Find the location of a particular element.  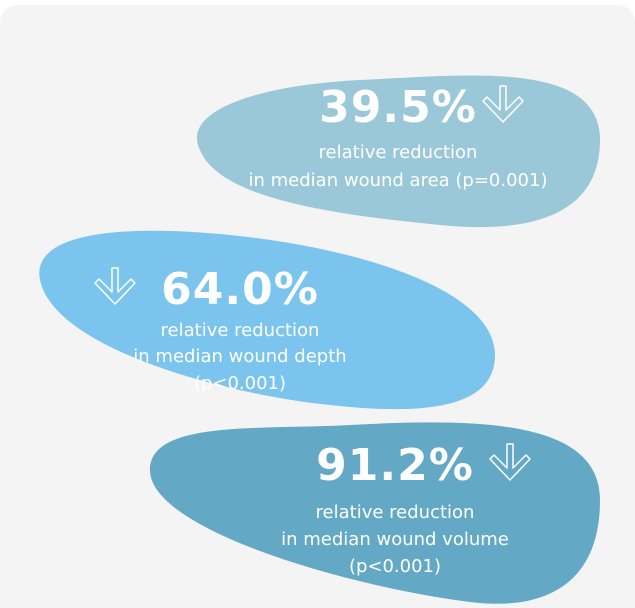

stat-value: 39.5% is located at coordinates (398, 107).